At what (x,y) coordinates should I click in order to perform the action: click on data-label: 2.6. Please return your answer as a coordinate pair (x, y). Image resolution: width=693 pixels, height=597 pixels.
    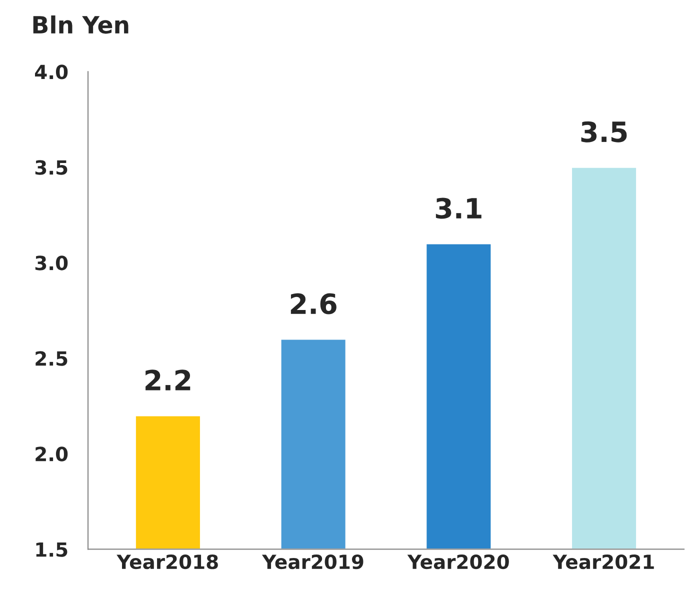
    Looking at the image, I should click on (313, 303).